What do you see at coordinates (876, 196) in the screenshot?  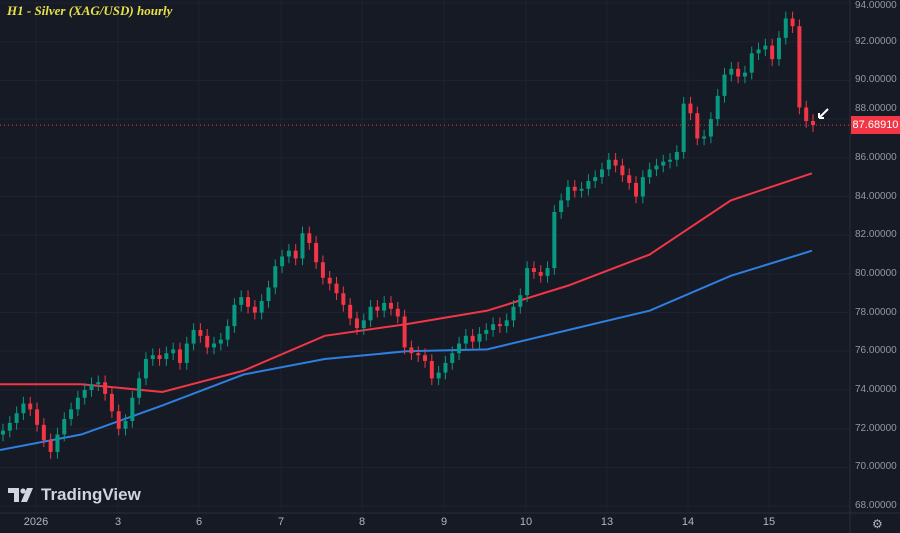 I see `y-tick-label: 84.00000` at bounding box center [876, 196].